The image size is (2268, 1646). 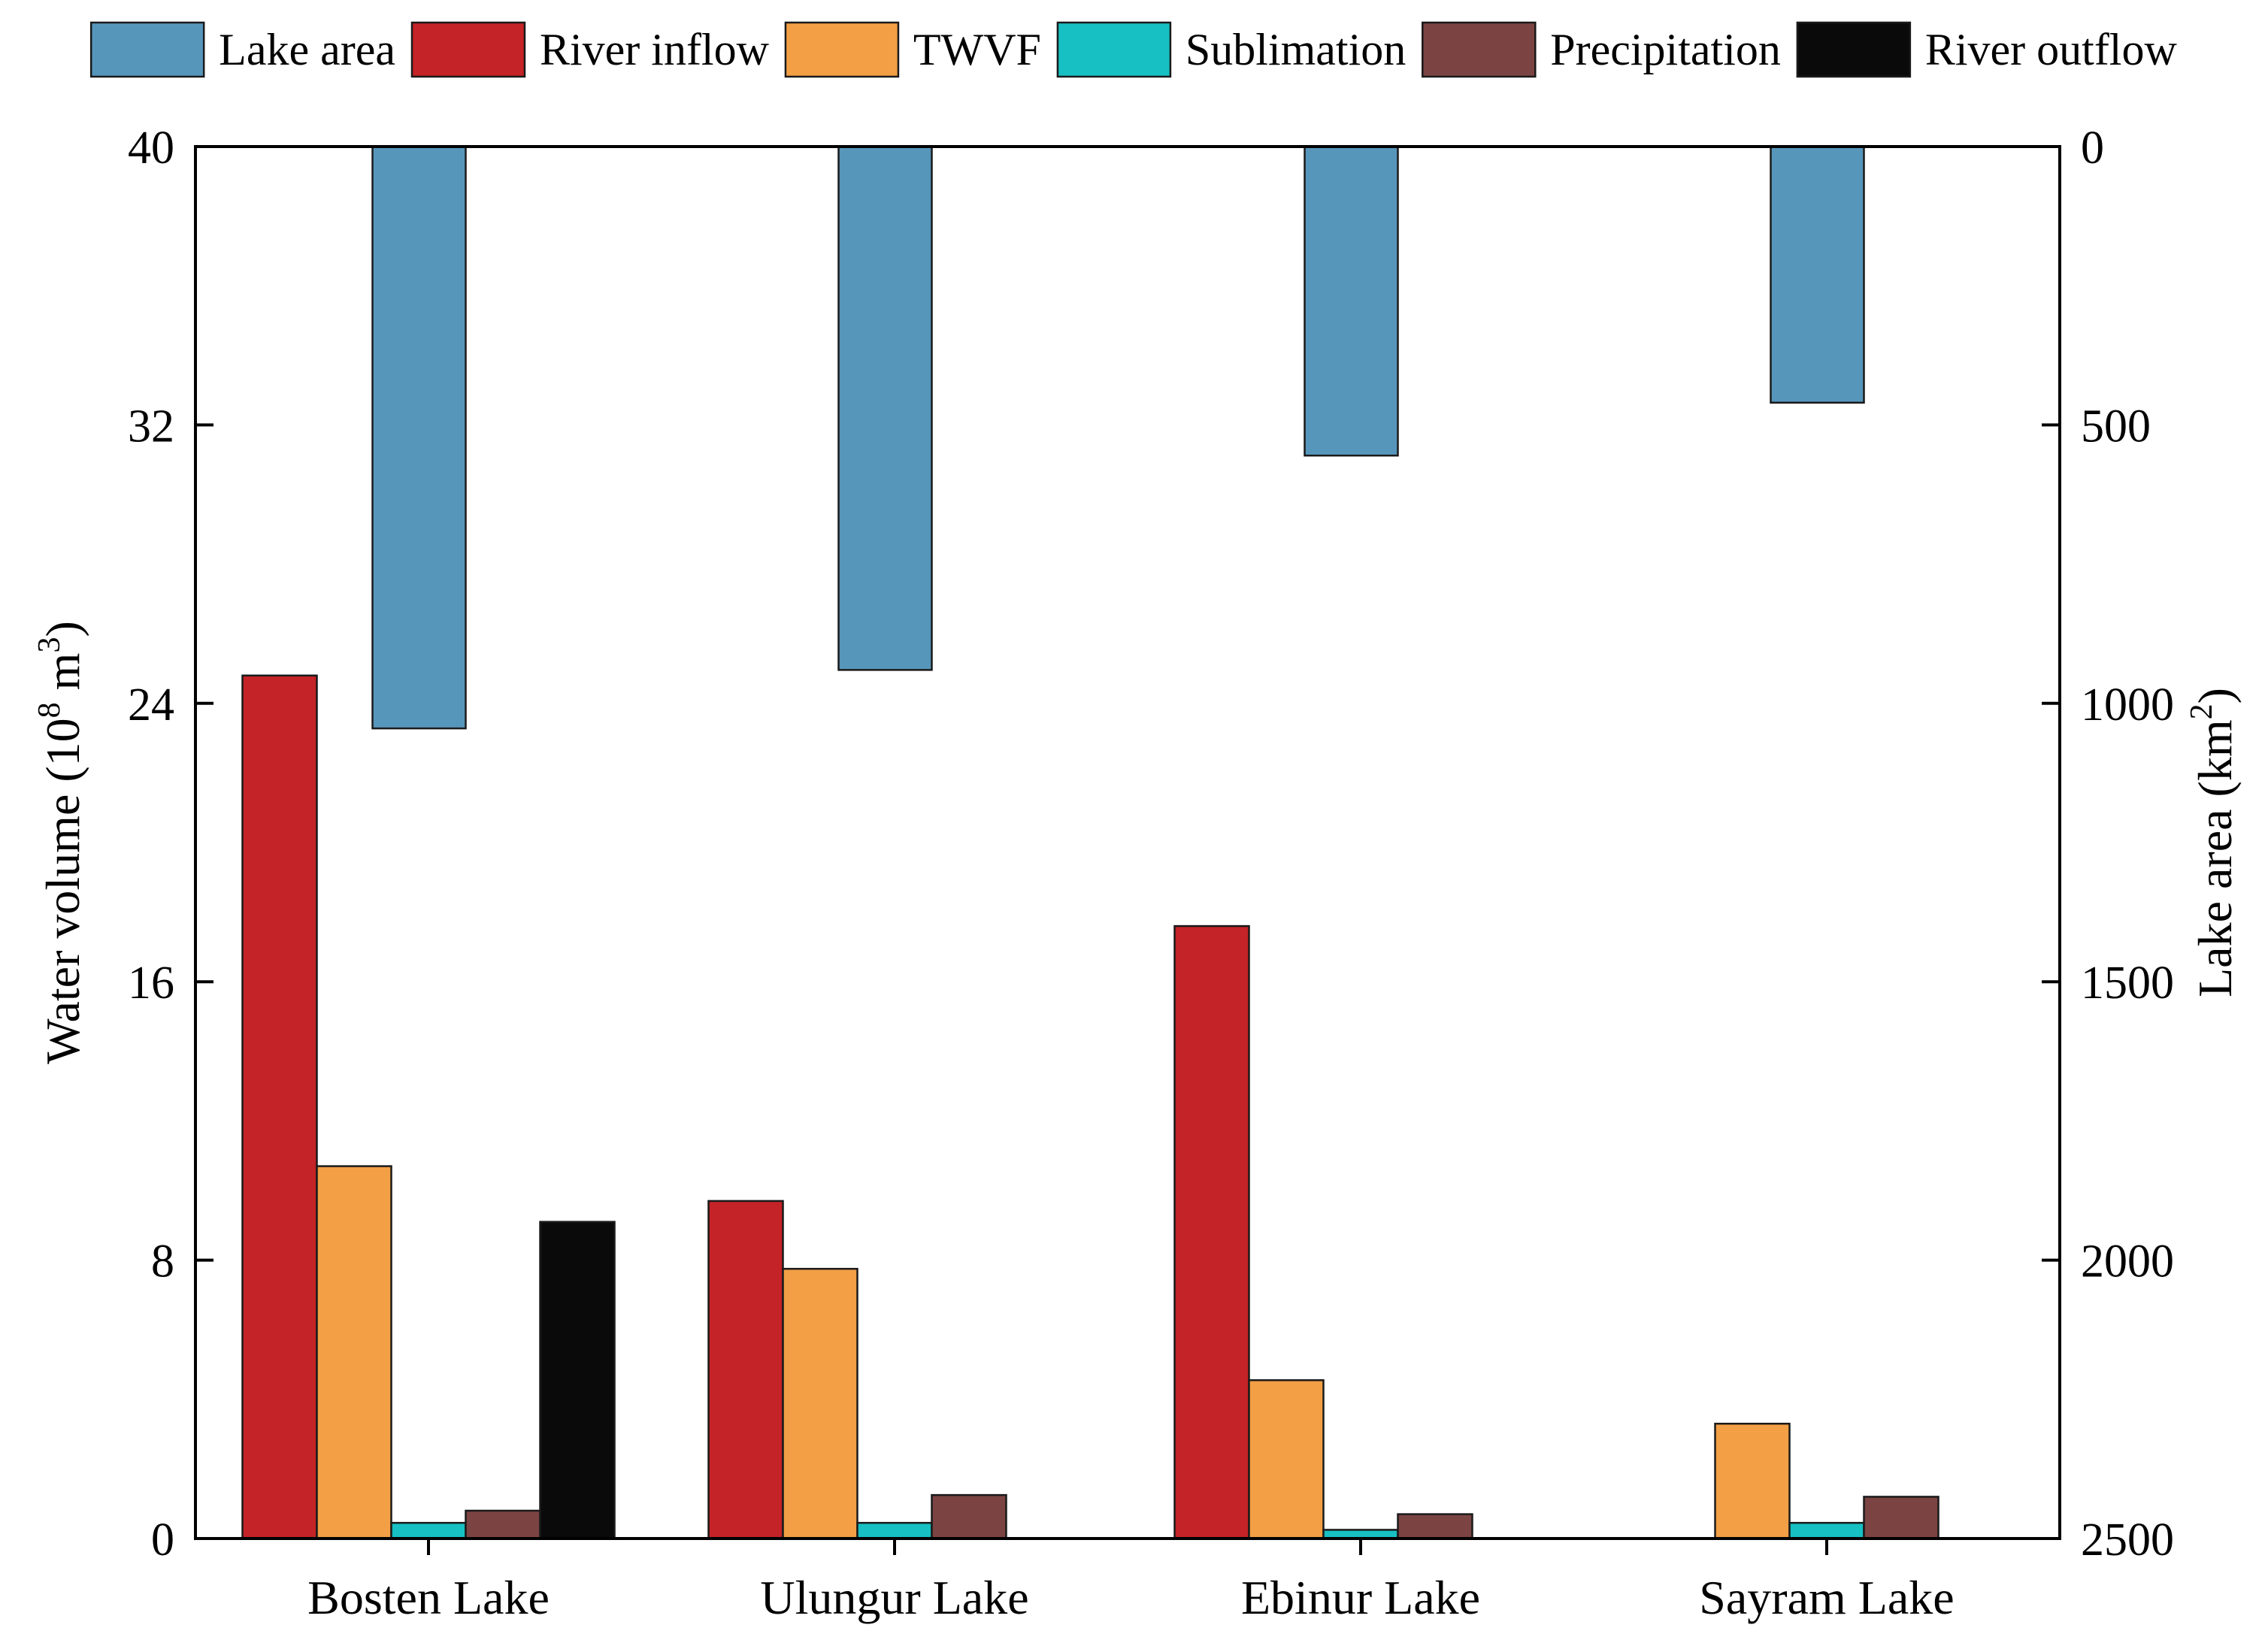 I want to click on bar-precipitation-bosten-lake, so click(x=503, y=1524).